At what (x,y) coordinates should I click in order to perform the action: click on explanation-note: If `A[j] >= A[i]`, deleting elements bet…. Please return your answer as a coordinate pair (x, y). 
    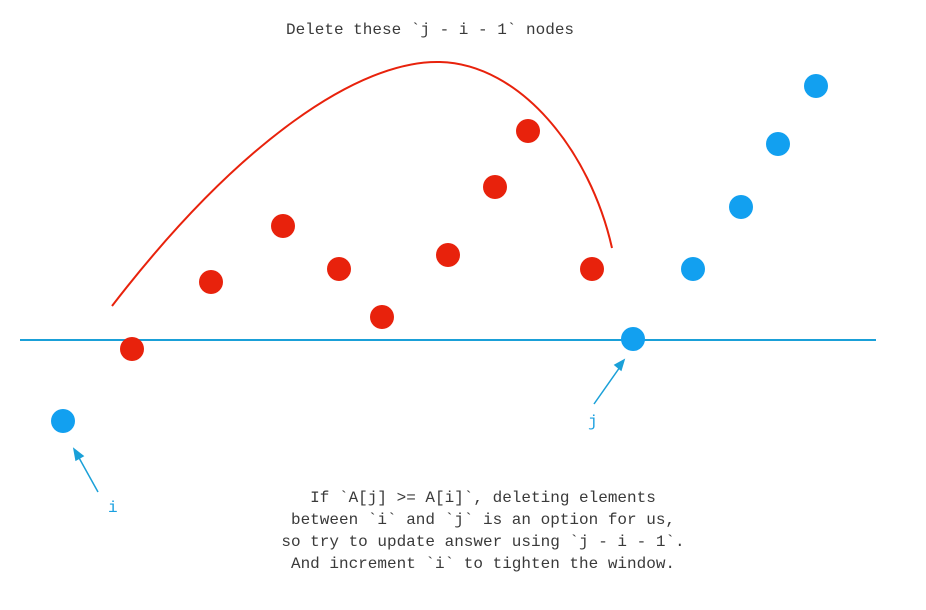
    Looking at the image, I should click on (463, 531).